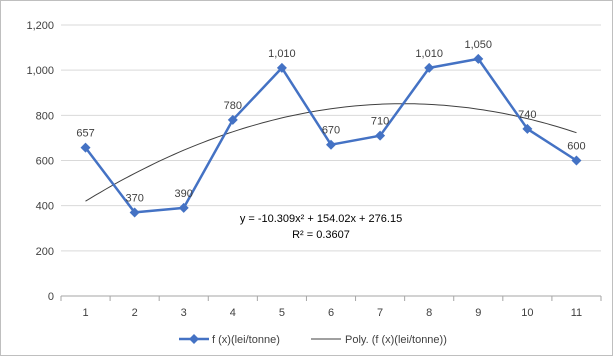 The width and height of the screenshot is (613, 360). What do you see at coordinates (233, 106) in the screenshot?
I see `data-label: 780` at bounding box center [233, 106].